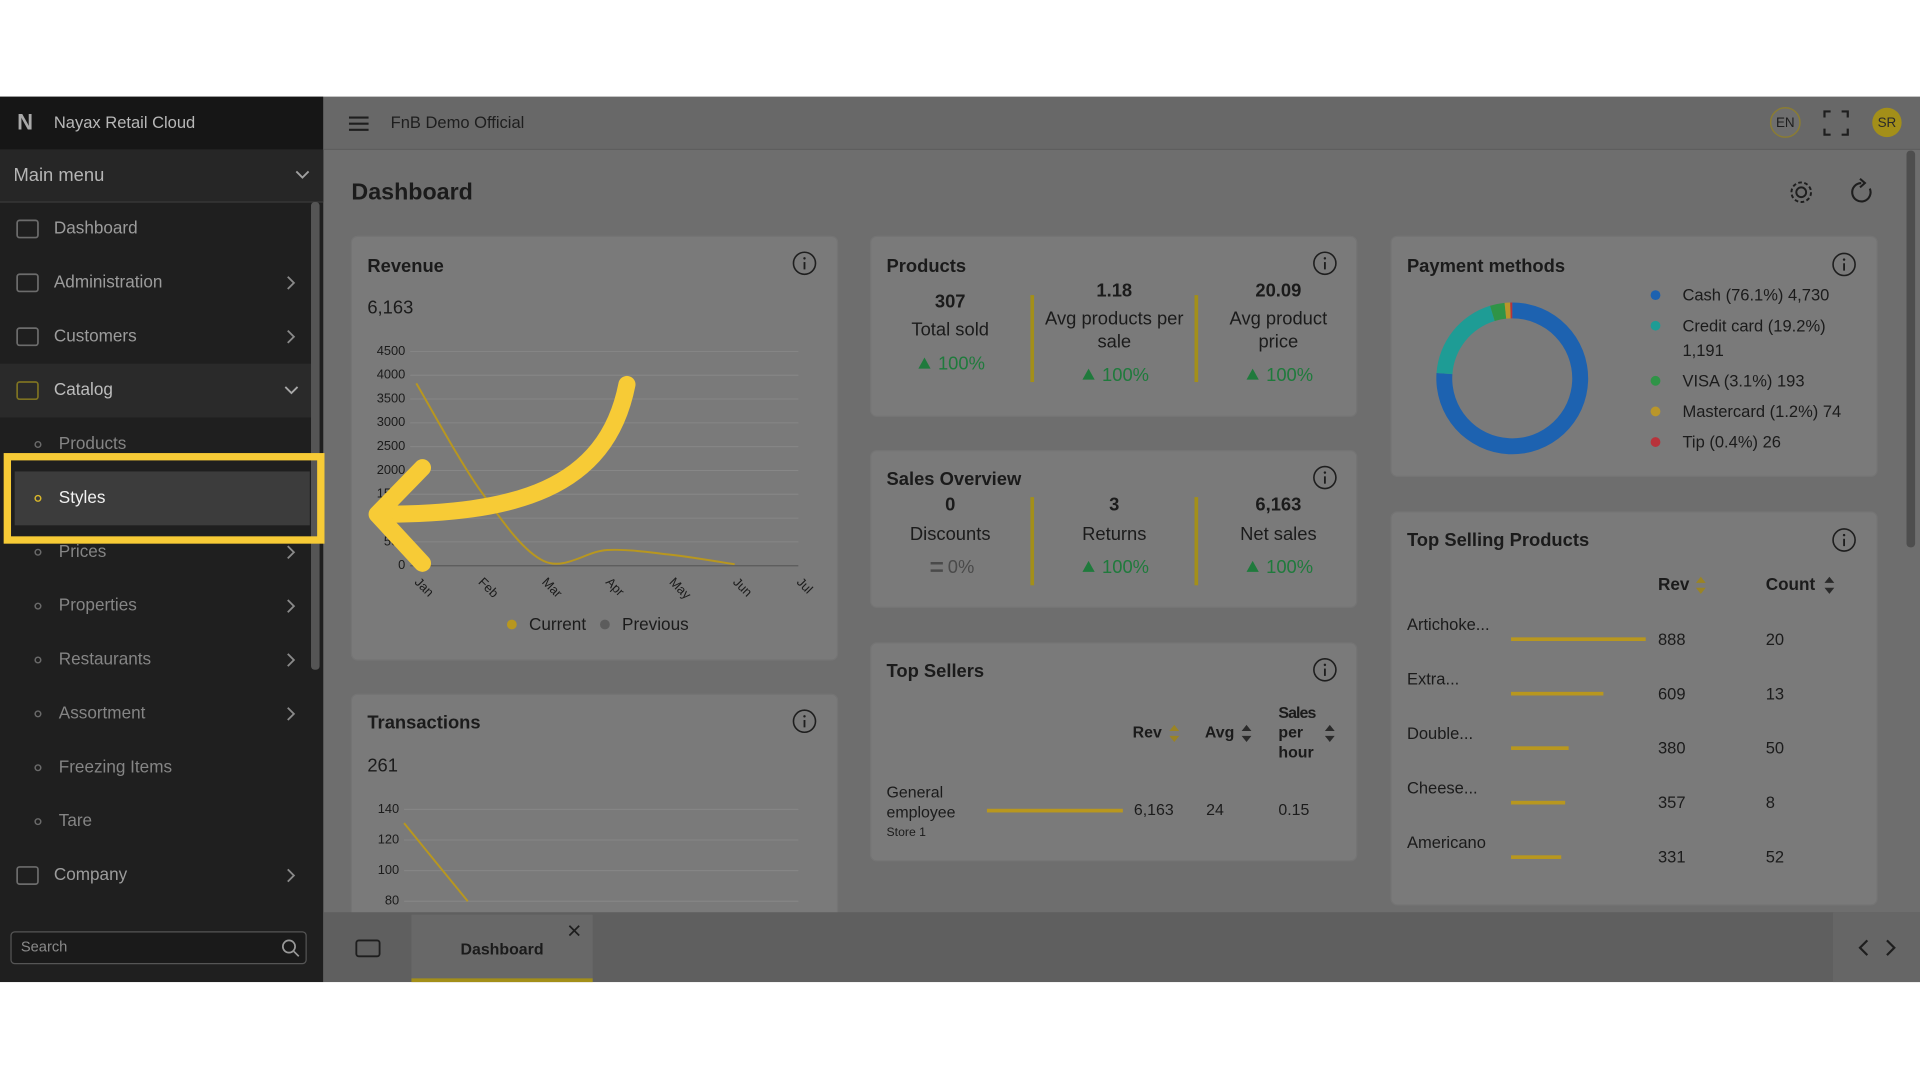 Image resolution: width=1920 pixels, height=1080 pixels. What do you see at coordinates (1863, 947) in the screenshot?
I see `tab-prev` at bounding box center [1863, 947].